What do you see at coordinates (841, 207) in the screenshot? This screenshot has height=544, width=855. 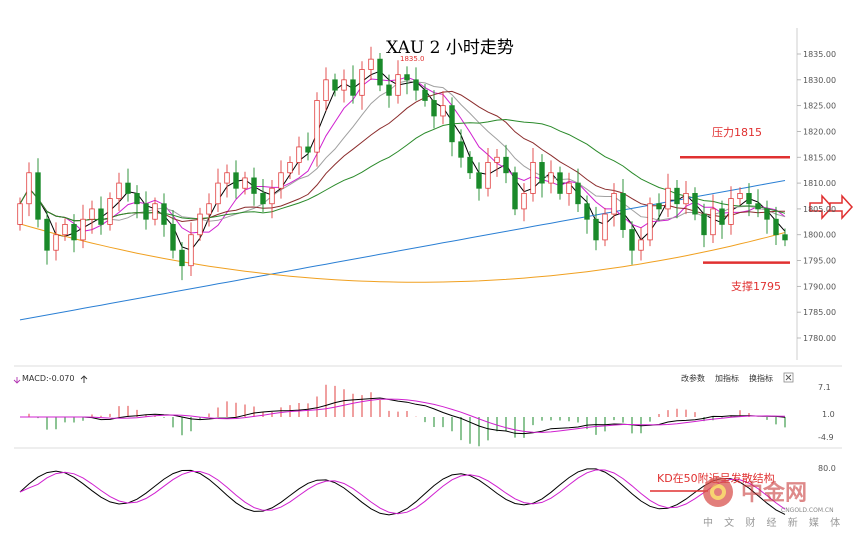 I see `direction-arrow-icon` at bounding box center [841, 207].